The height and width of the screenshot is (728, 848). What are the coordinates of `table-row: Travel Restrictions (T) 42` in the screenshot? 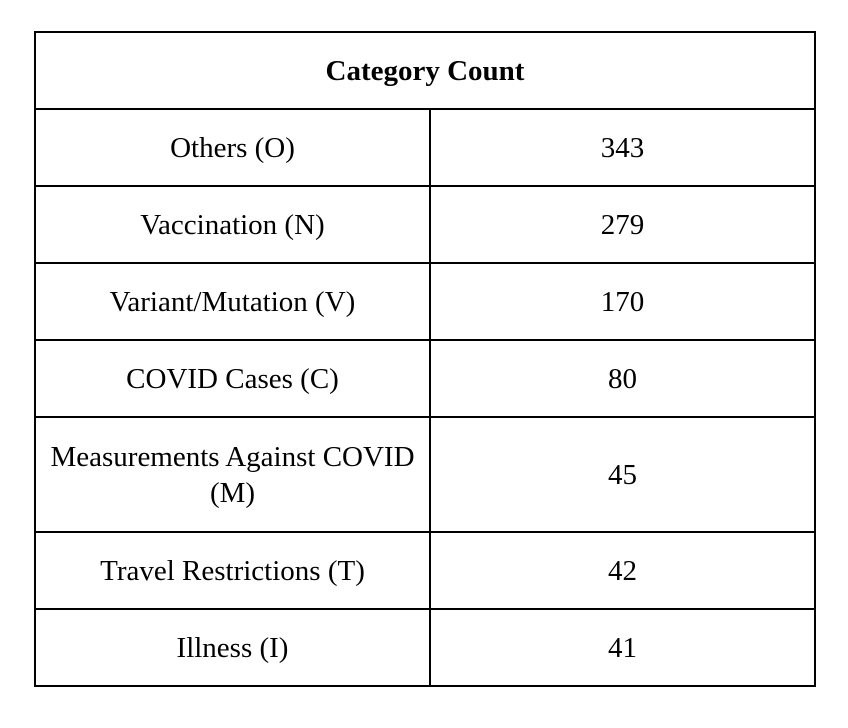 It's located at (425, 570).